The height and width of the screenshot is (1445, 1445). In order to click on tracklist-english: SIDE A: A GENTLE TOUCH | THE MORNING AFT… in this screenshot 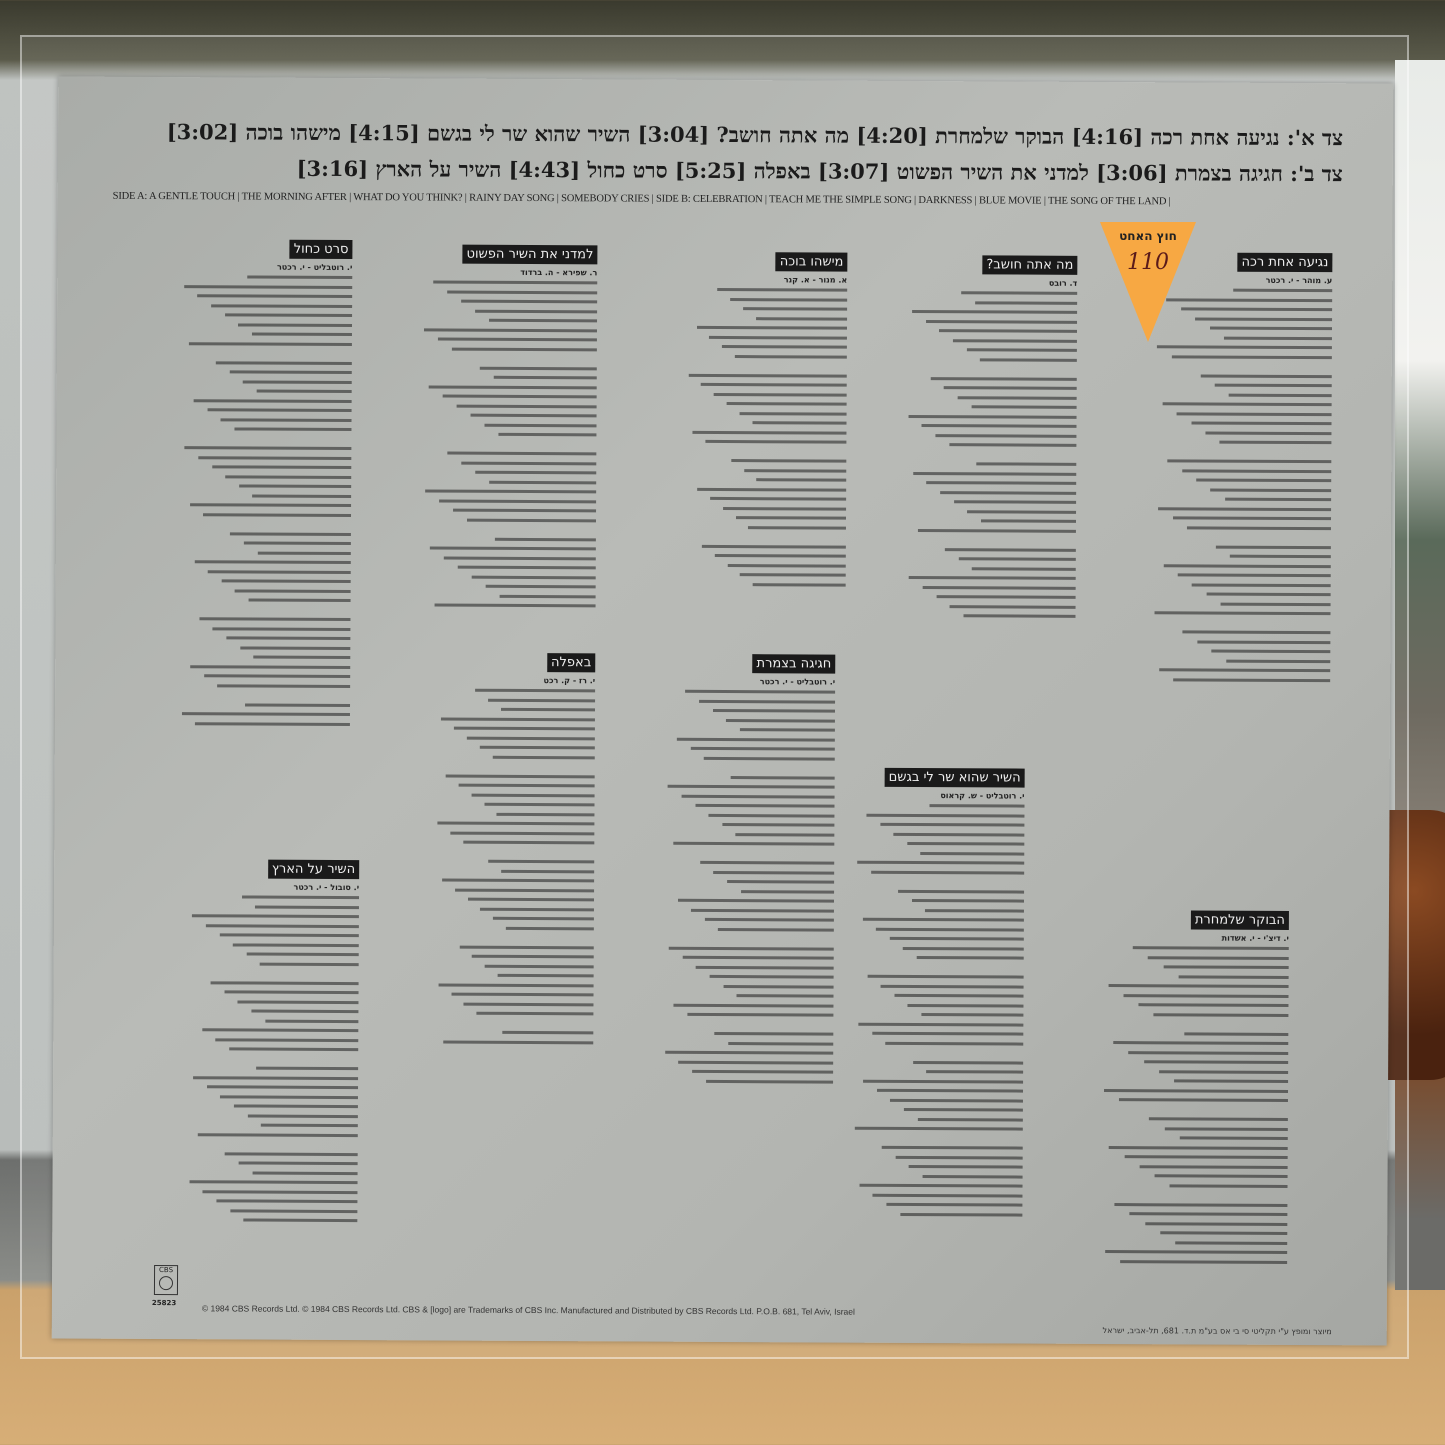, I will do `click(641, 199)`.